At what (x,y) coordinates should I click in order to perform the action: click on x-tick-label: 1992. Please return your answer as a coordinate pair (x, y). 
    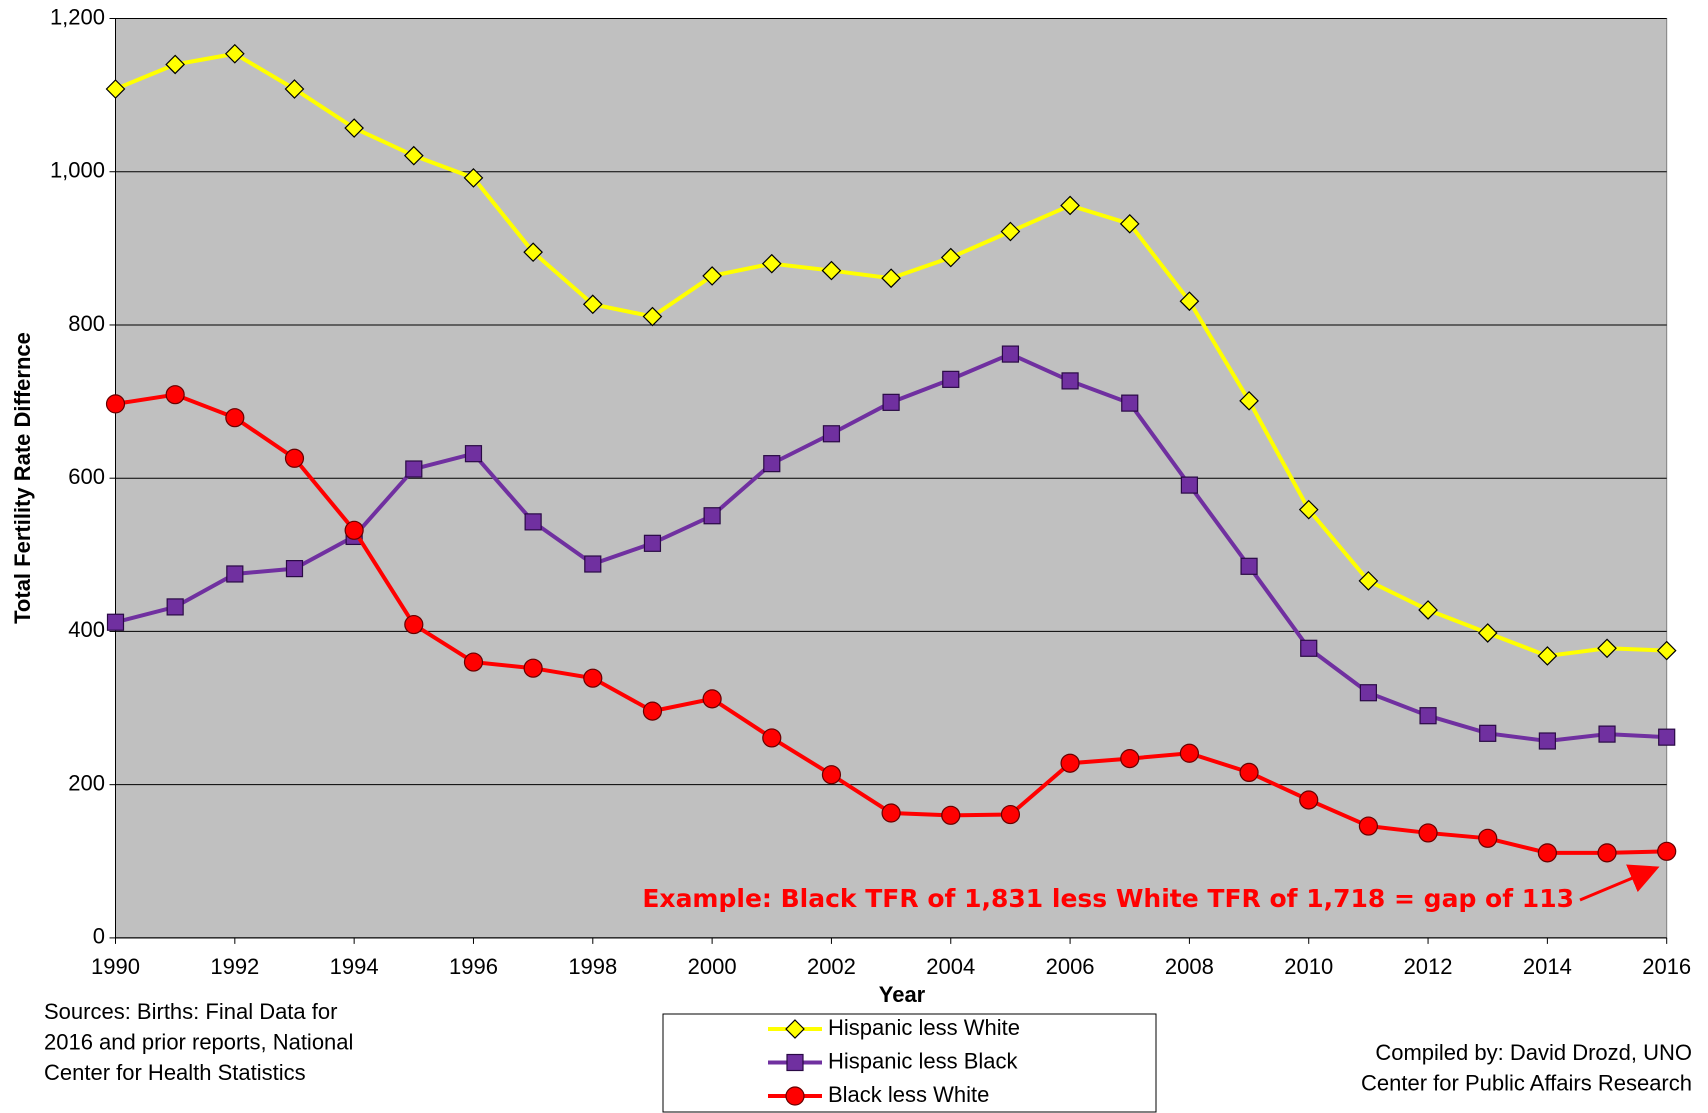
    Looking at the image, I should click on (234, 966).